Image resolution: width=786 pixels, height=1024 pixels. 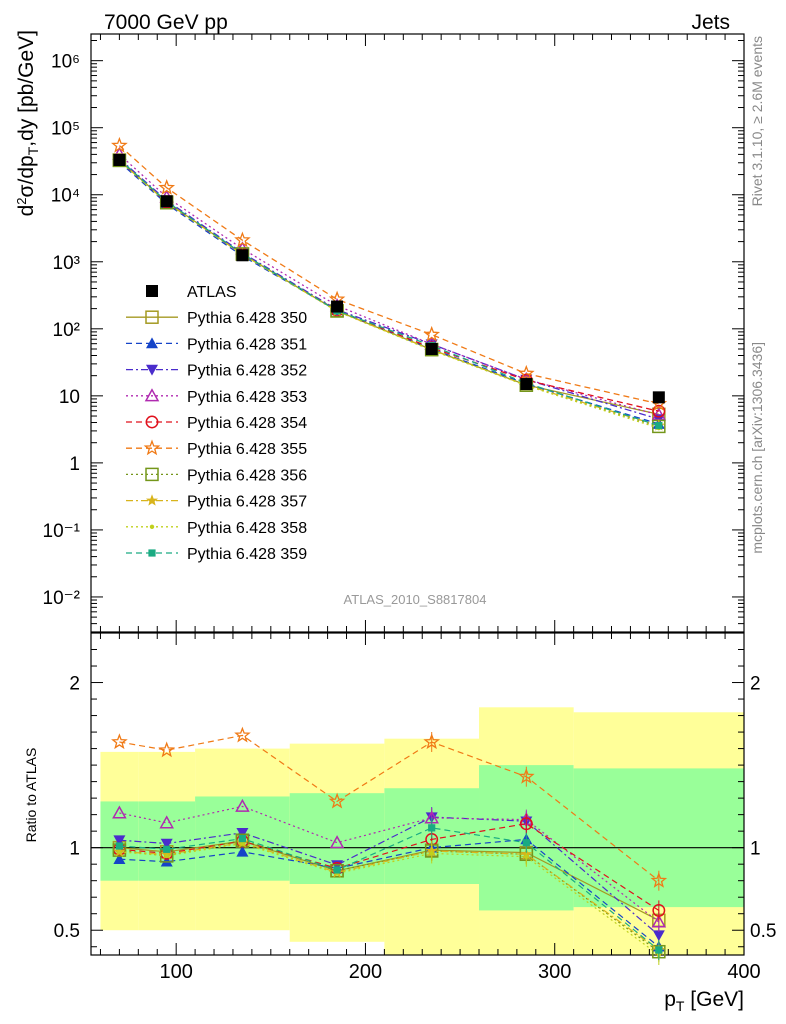 What do you see at coordinates (27, 123) in the screenshot?
I see `main-y-axis-label: d2σ/dpT,dy [pb/GeV]` at bounding box center [27, 123].